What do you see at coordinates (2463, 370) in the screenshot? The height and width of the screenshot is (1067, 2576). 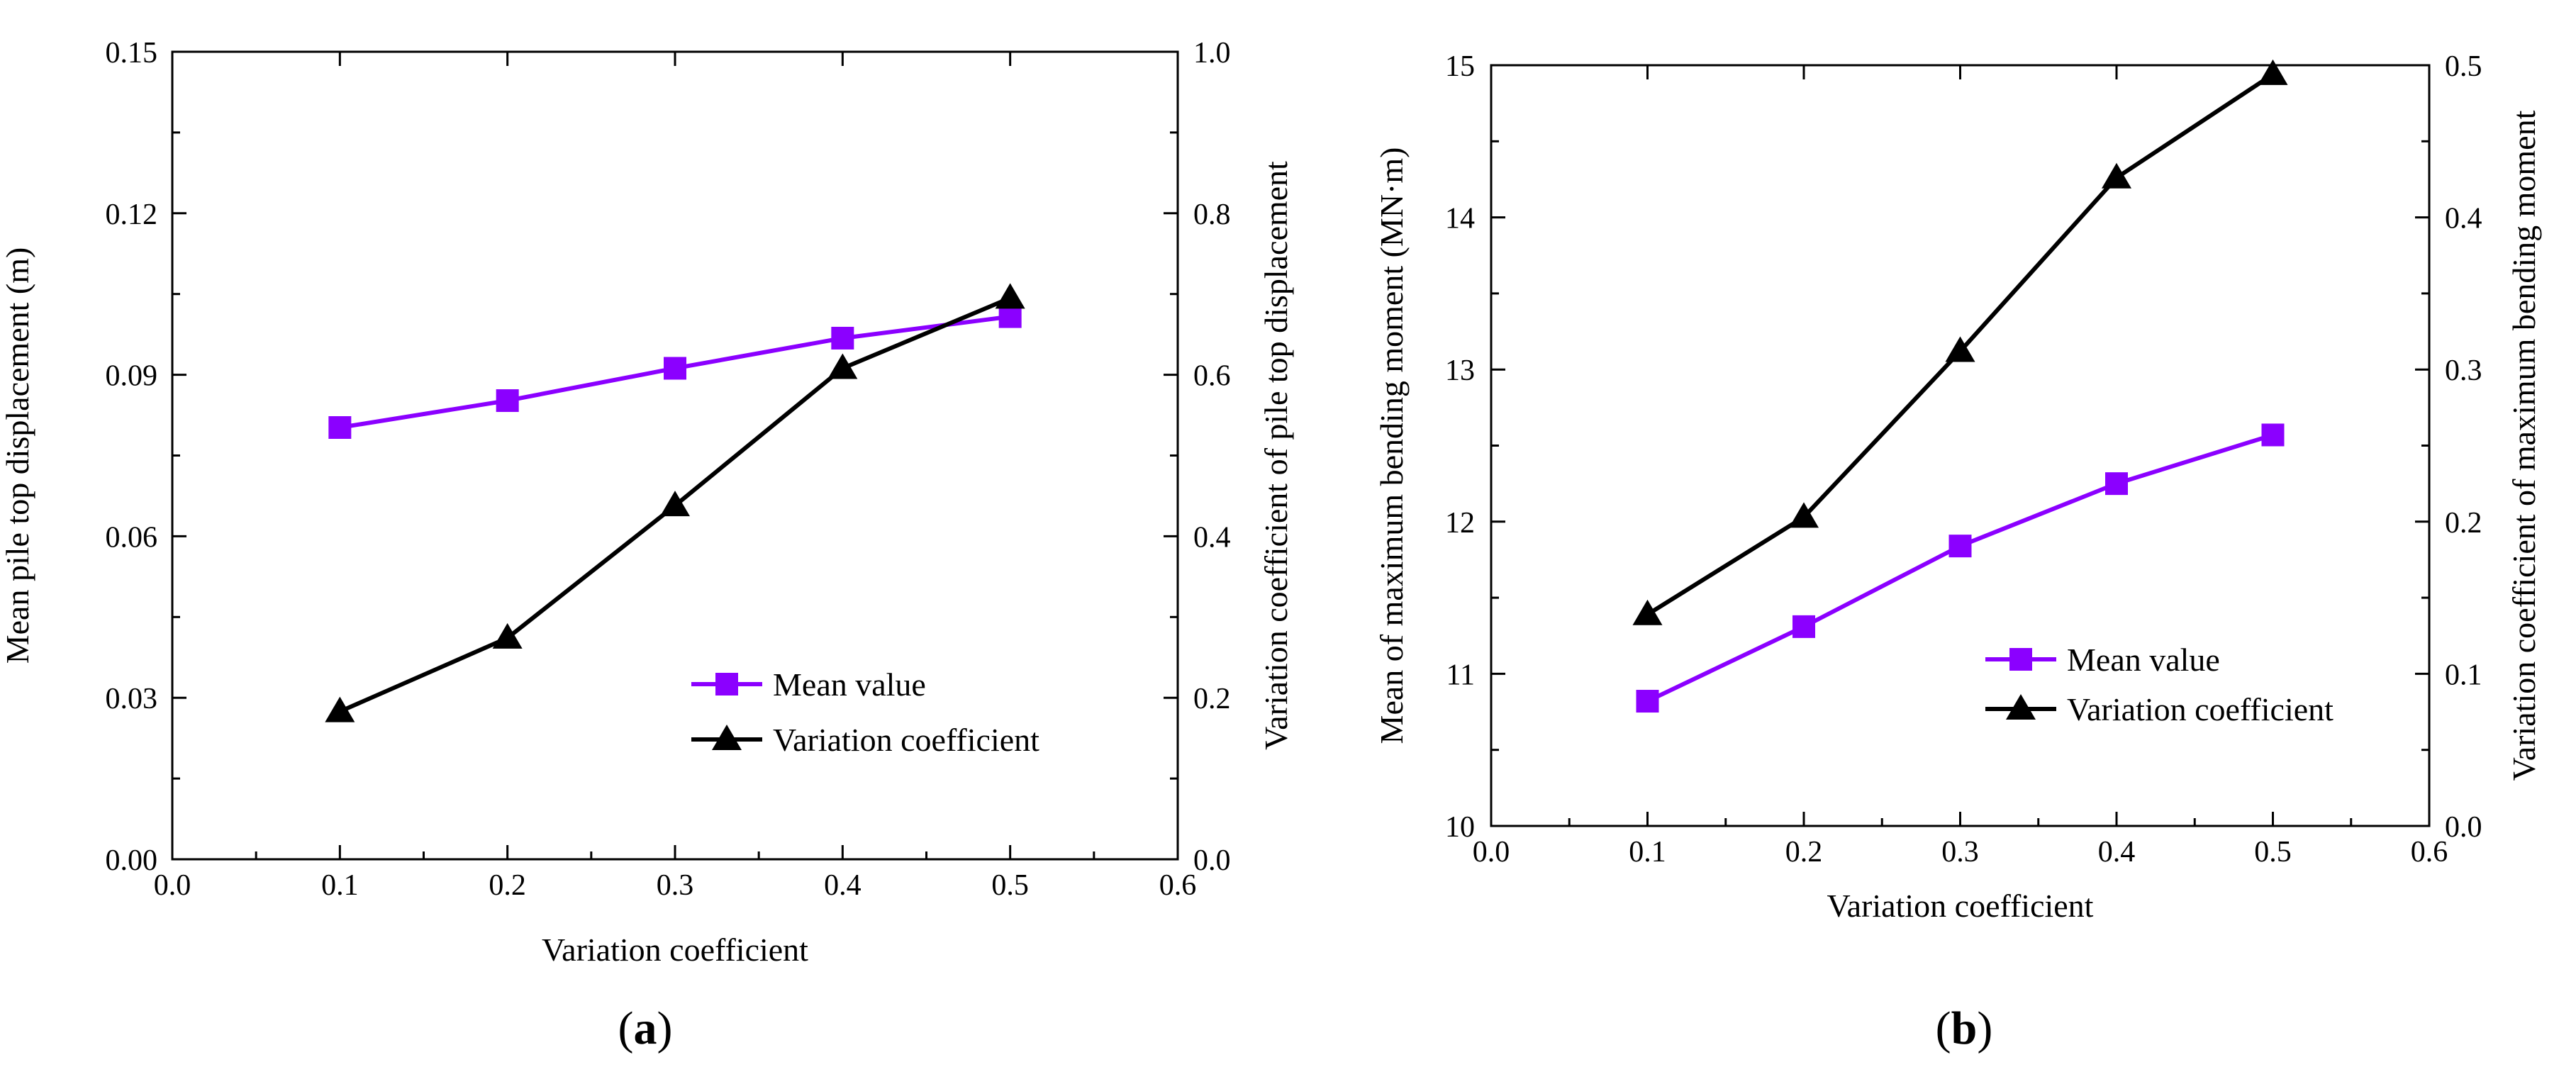 I see `y-right-tick-label: 0.3` at bounding box center [2463, 370].